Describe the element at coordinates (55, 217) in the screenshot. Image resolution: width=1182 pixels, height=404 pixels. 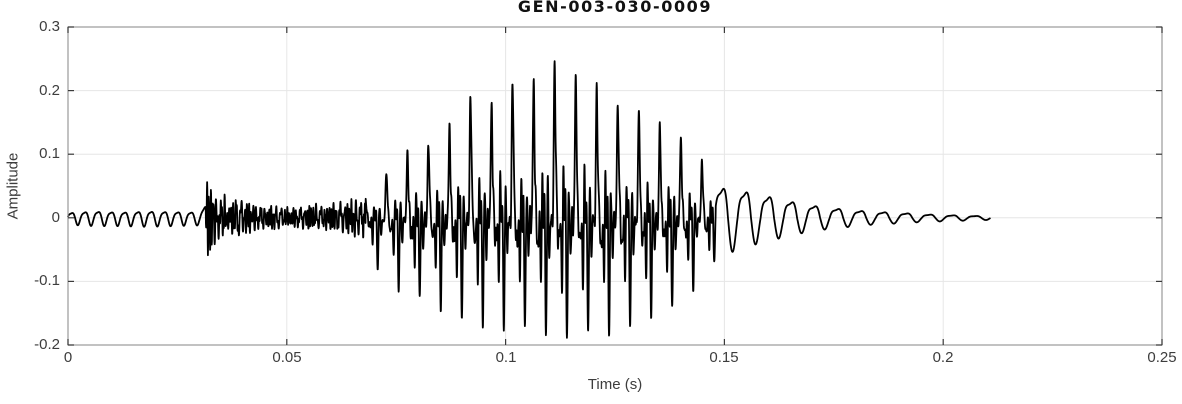
I see `y-tick-label-0: 0` at that location.